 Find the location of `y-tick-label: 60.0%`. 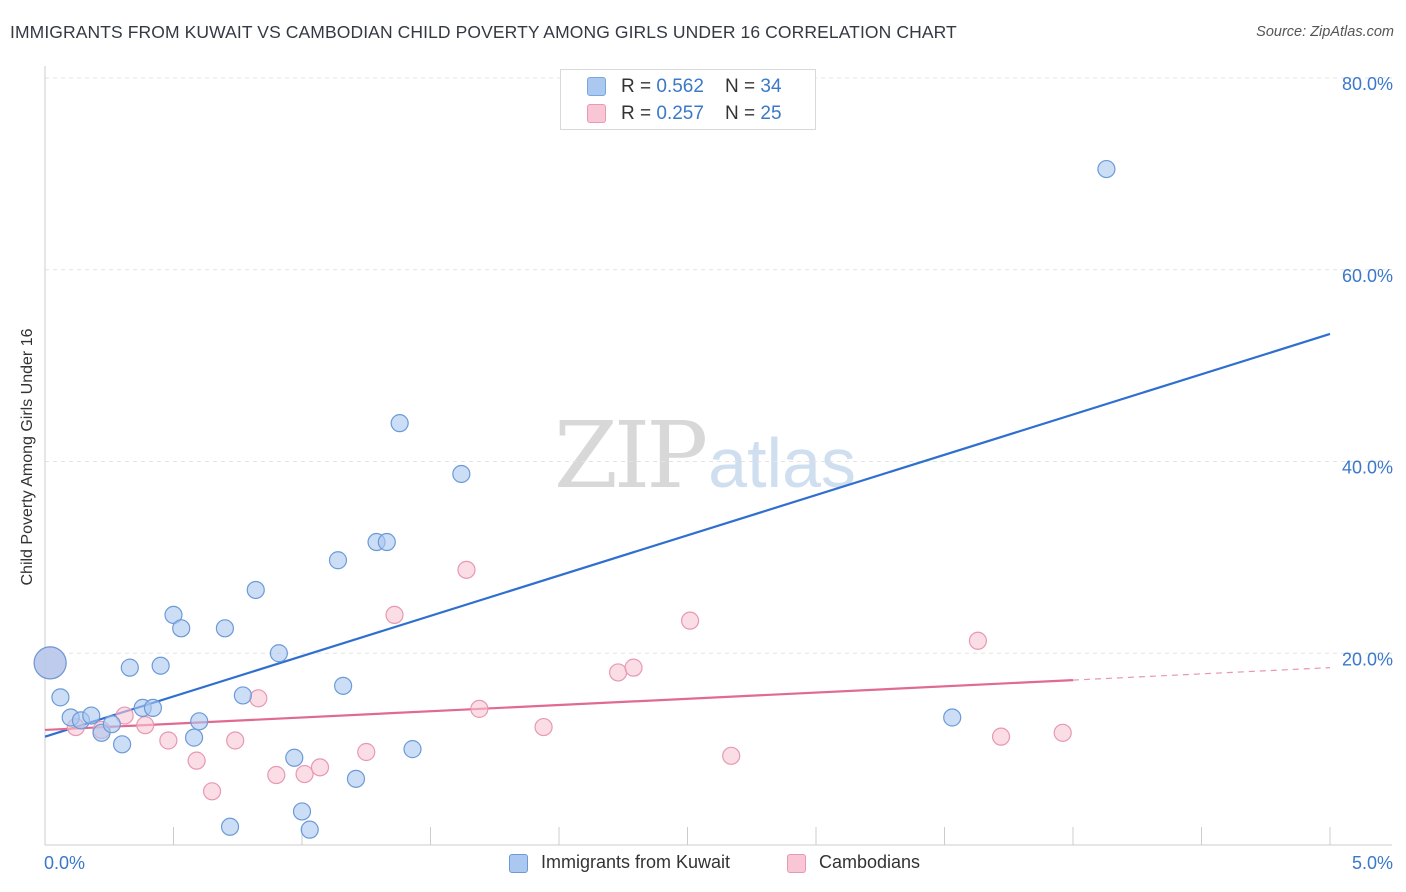

y-tick-label: 60.0% is located at coordinates (1367, 276).